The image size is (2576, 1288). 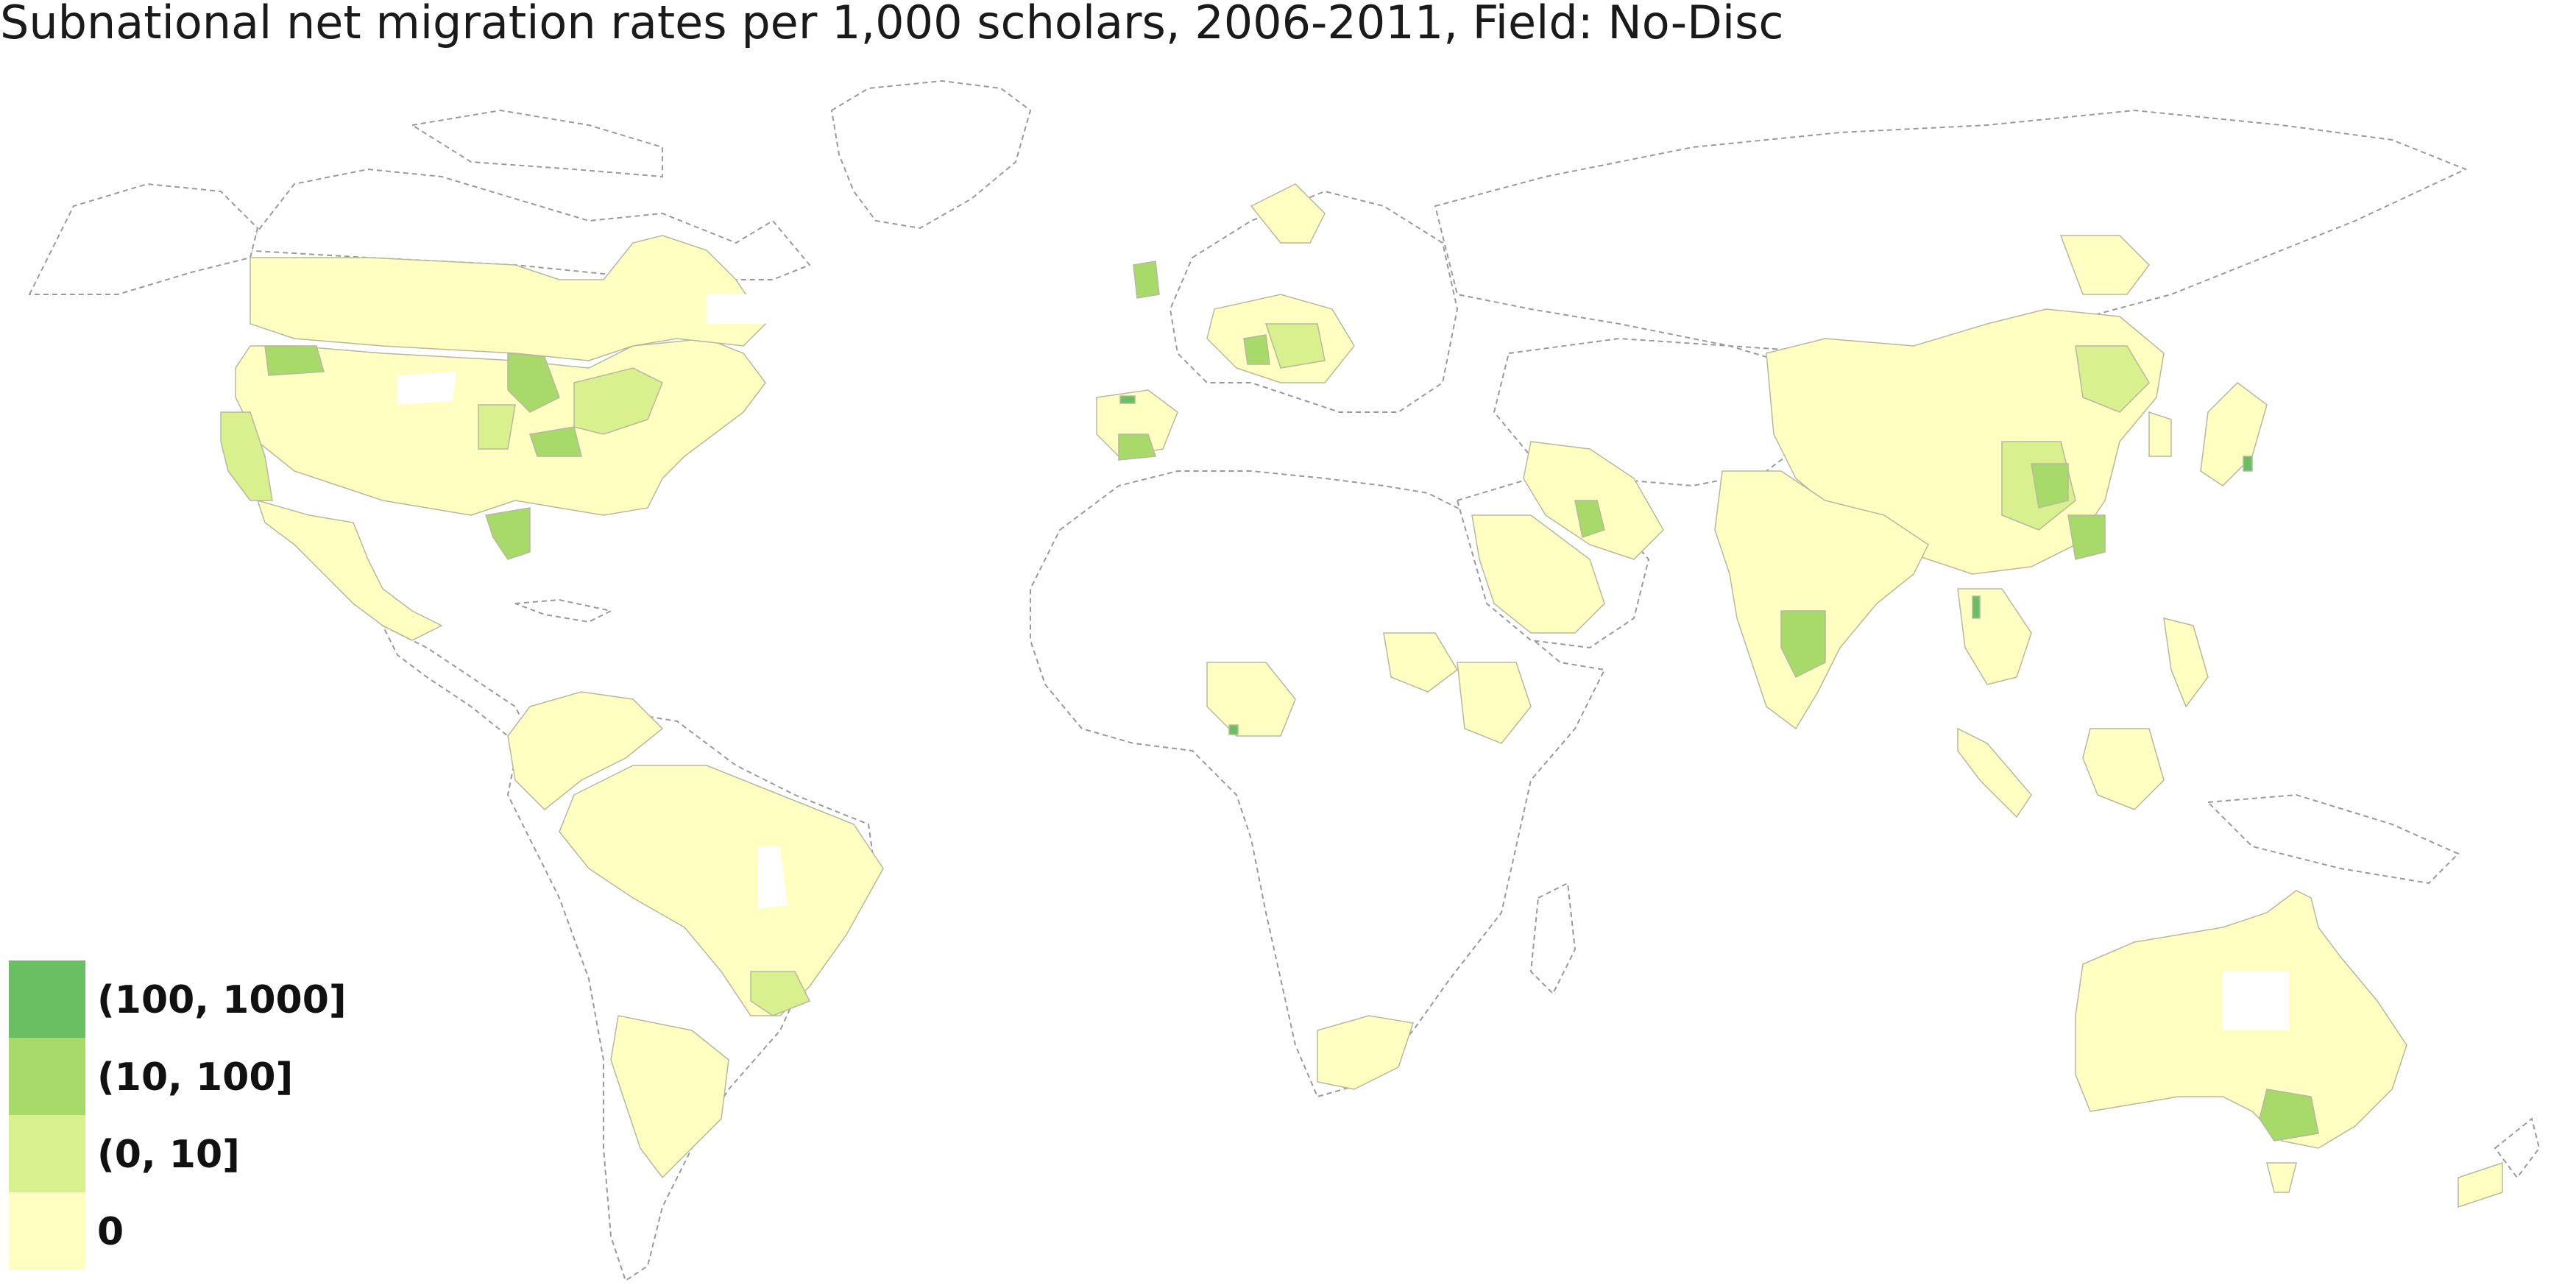 I want to click on region-florida, so click(x=508, y=533).